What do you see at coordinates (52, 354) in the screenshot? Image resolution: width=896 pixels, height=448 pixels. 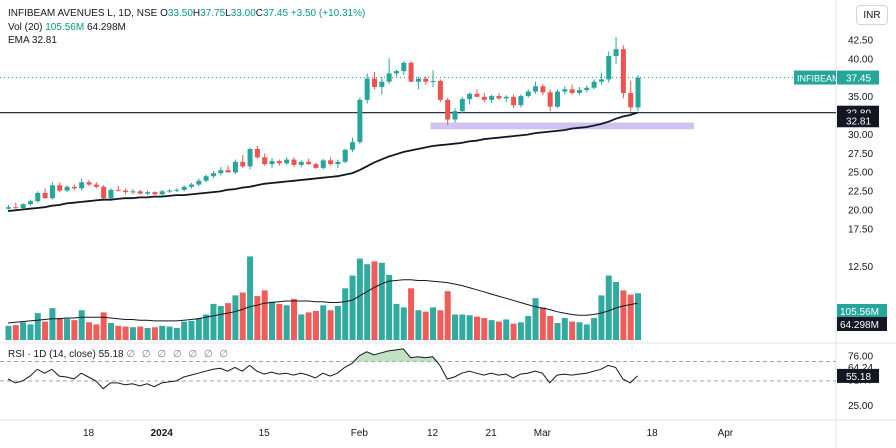 I see `rsi-label: RSI · 1D (14, close)` at bounding box center [52, 354].